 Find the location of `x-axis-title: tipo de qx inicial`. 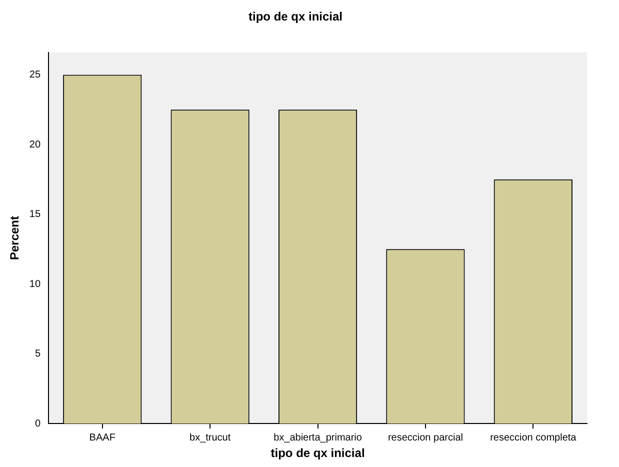

x-axis-title: tipo de qx inicial is located at coordinates (317, 453).